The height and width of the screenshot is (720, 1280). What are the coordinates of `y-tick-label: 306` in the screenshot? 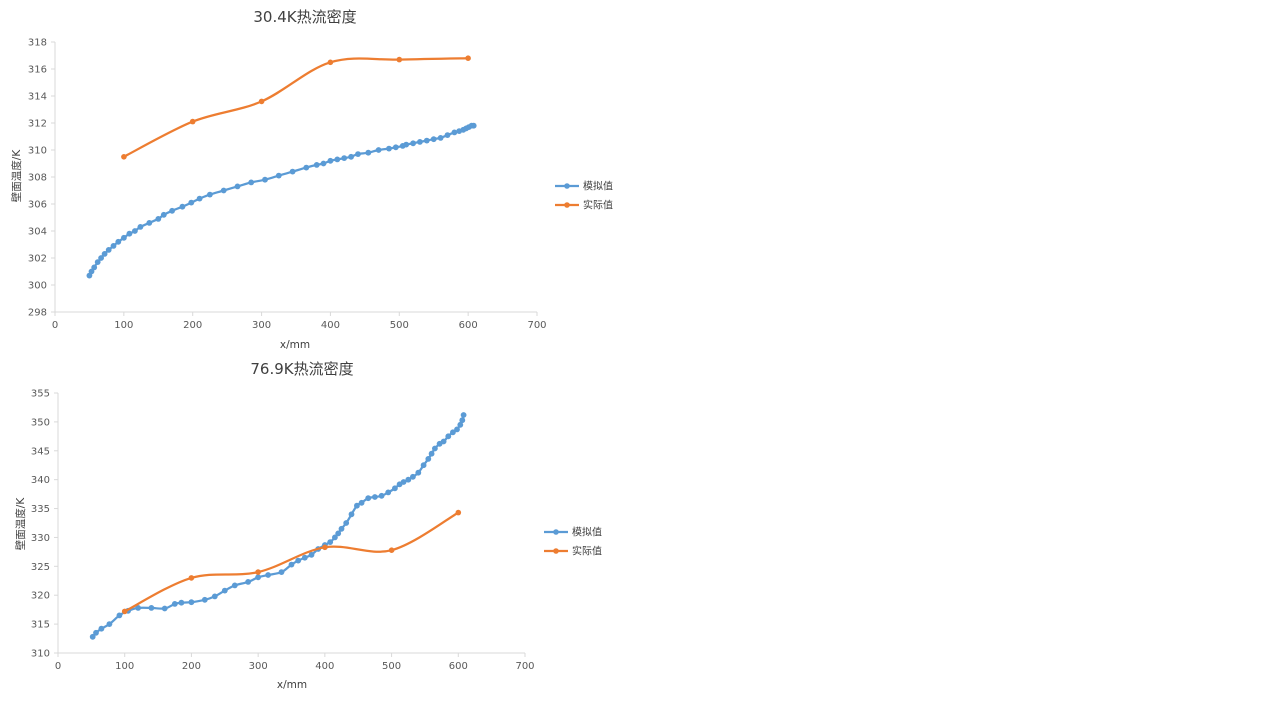 It's located at (37, 205).